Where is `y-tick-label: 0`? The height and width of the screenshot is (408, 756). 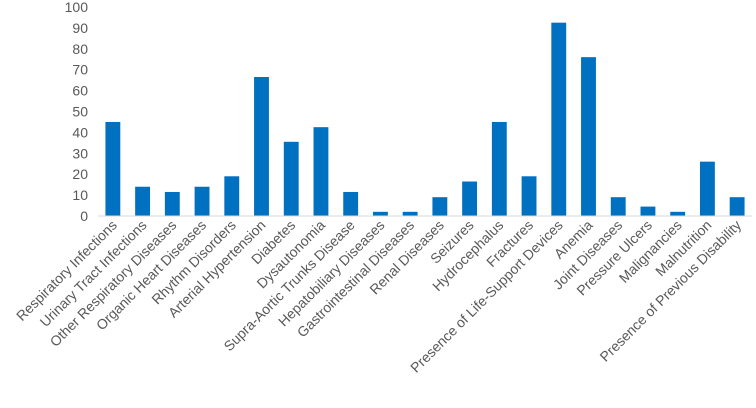 y-tick-label: 0 is located at coordinates (84, 216).